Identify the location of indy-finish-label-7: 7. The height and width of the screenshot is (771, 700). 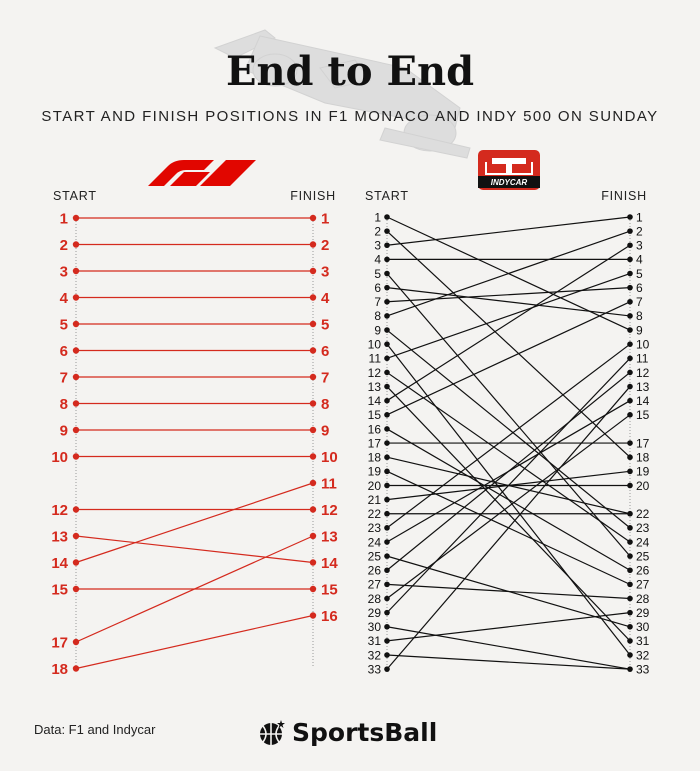
(639, 302).